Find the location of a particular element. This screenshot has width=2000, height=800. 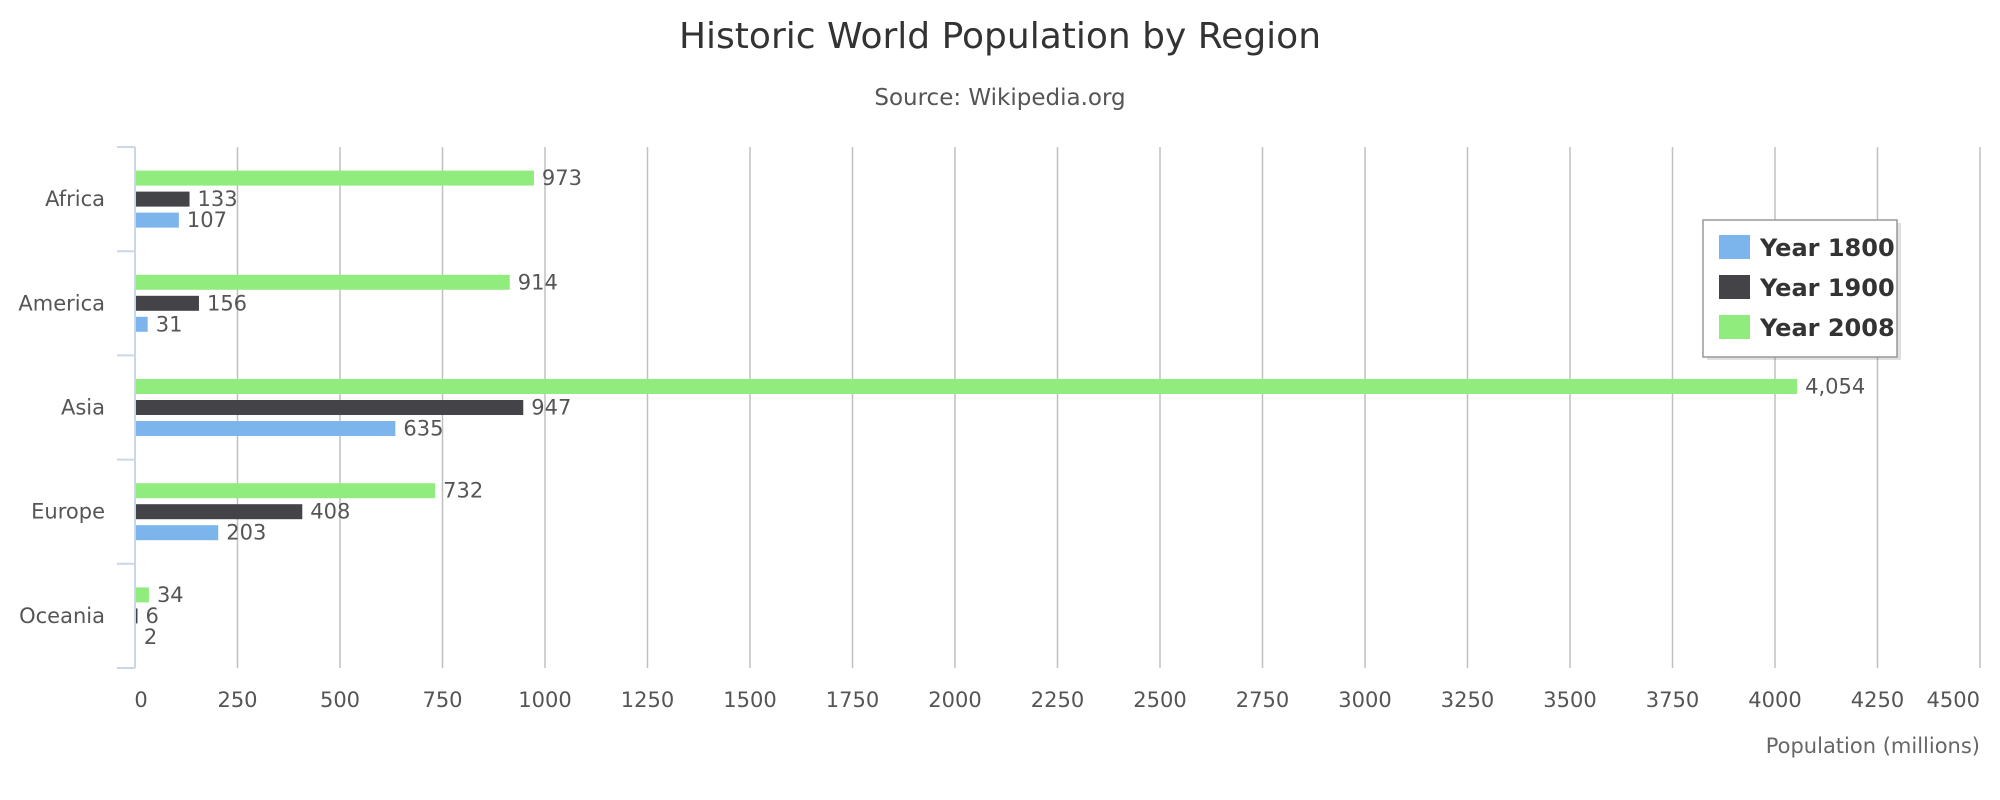

x-tick-label: 2250 is located at coordinates (1057, 700).